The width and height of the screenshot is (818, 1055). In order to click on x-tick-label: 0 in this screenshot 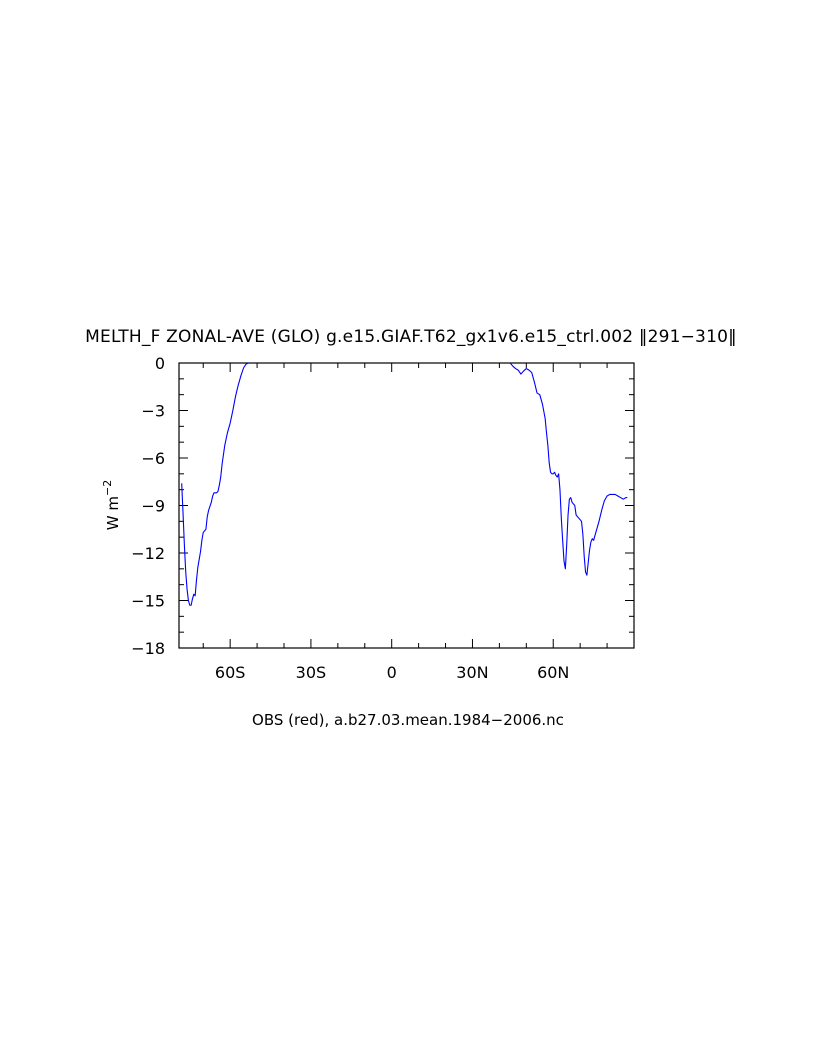, I will do `click(392, 672)`.